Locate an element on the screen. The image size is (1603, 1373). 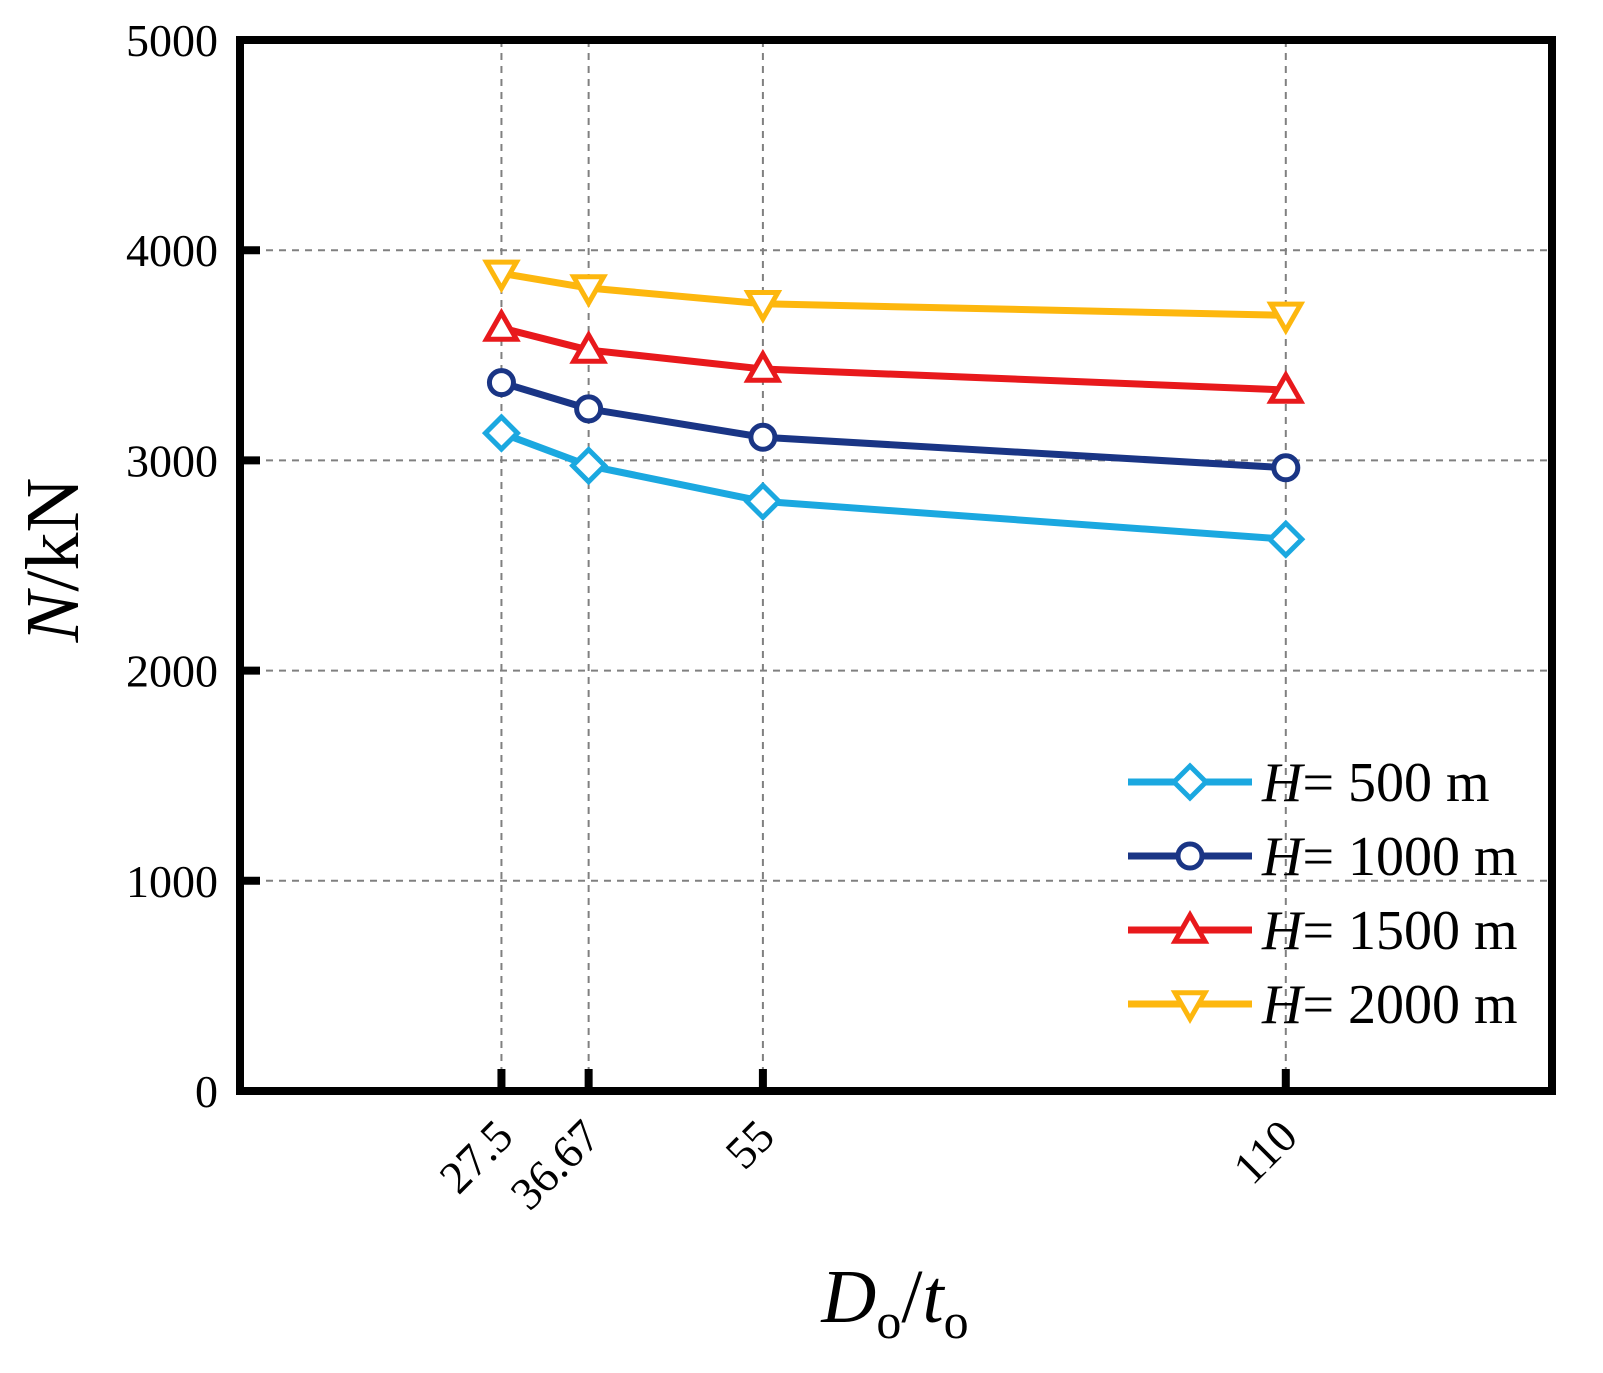
legend-label-1: H= 1000 m is located at coordinates (1389, 857).